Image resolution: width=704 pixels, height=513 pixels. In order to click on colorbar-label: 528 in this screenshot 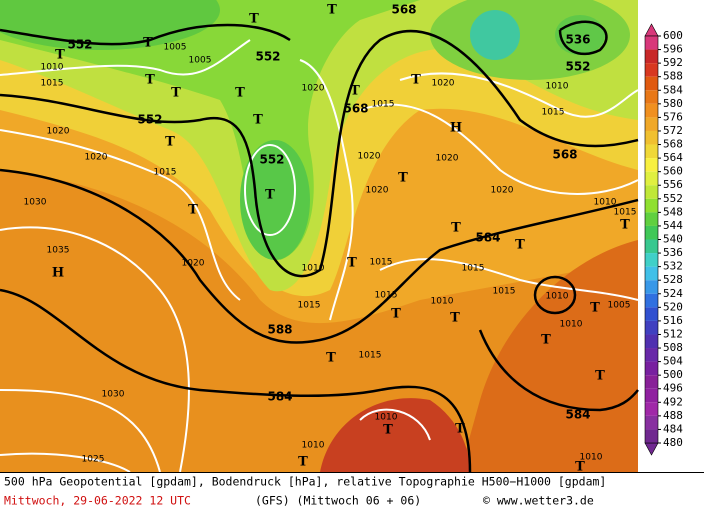, I will do `click(673, 279)`.